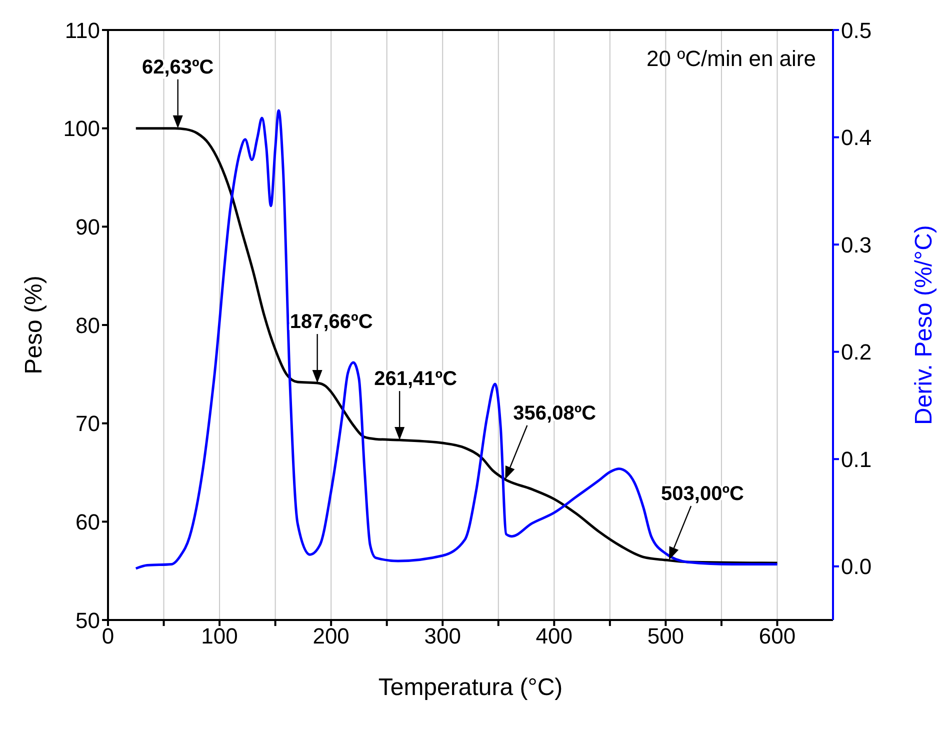  What do you see at coordinates (108, 636) in the screenshot?
I see `x-tick-label: 0` at bounding box center [108, 636].